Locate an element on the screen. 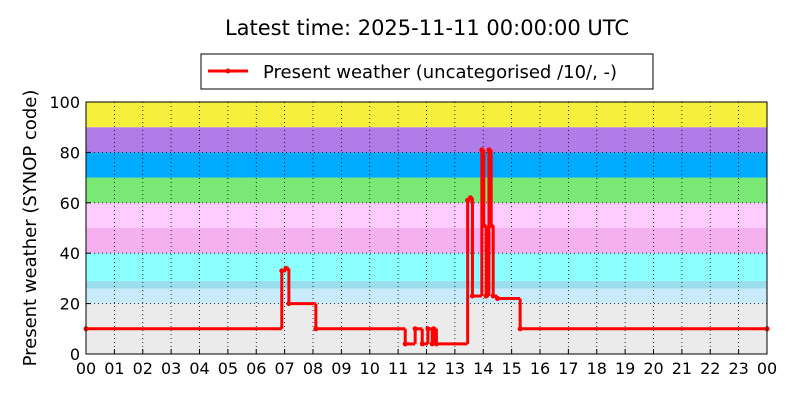 Image resolution: width=800 pixels, height=404 pixels. x-tick-label: 23 is located at coordinates (738, 368).